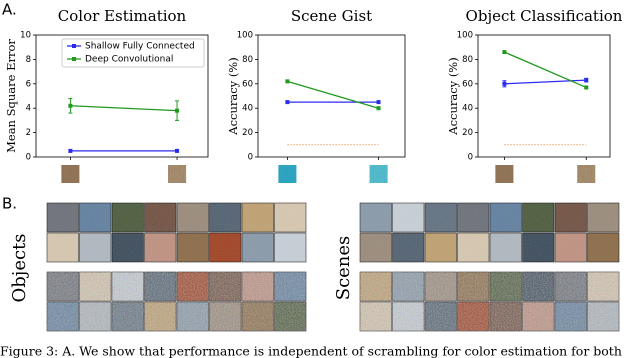 This screenshot has height=358, width=640. I want to click on chart-title: Object Classification, so click(544, 16).